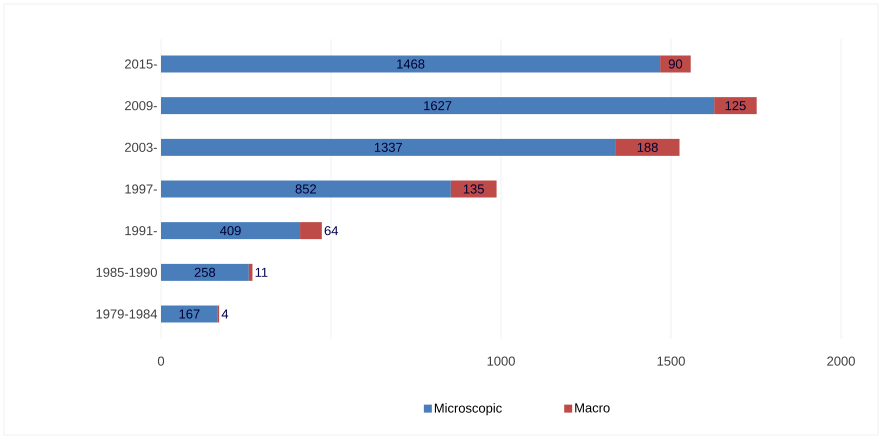 This screenshot has height=439, width=882. What do you see at coordinates (671, 361) in the screenshot?
I see `x-tick-label: 1500` at bounding box center [671, 361].